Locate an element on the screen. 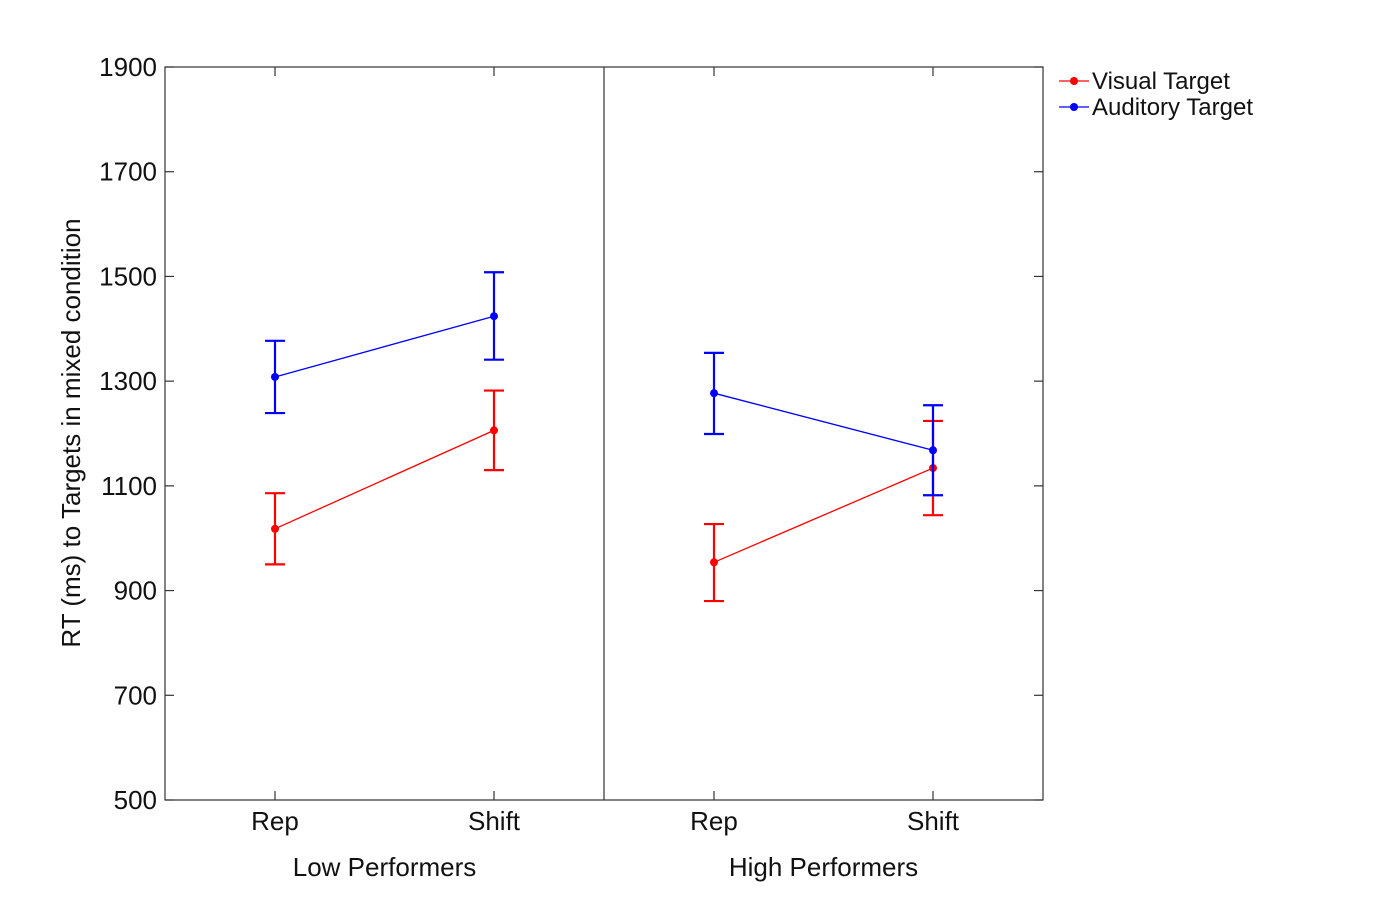 The width and height of the screenshot is (1400, 900). panel-label: High Performers is located at coordinates (823, 867).